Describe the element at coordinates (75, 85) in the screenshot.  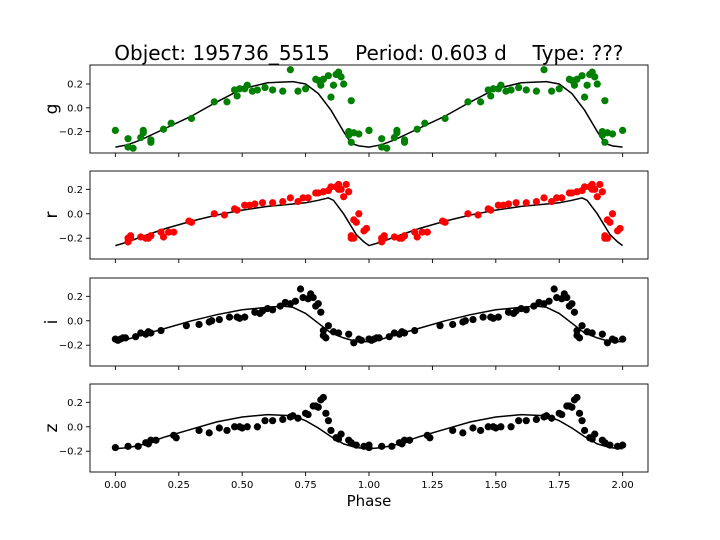
I see `y-tick-label-g: 0.2` at that location.